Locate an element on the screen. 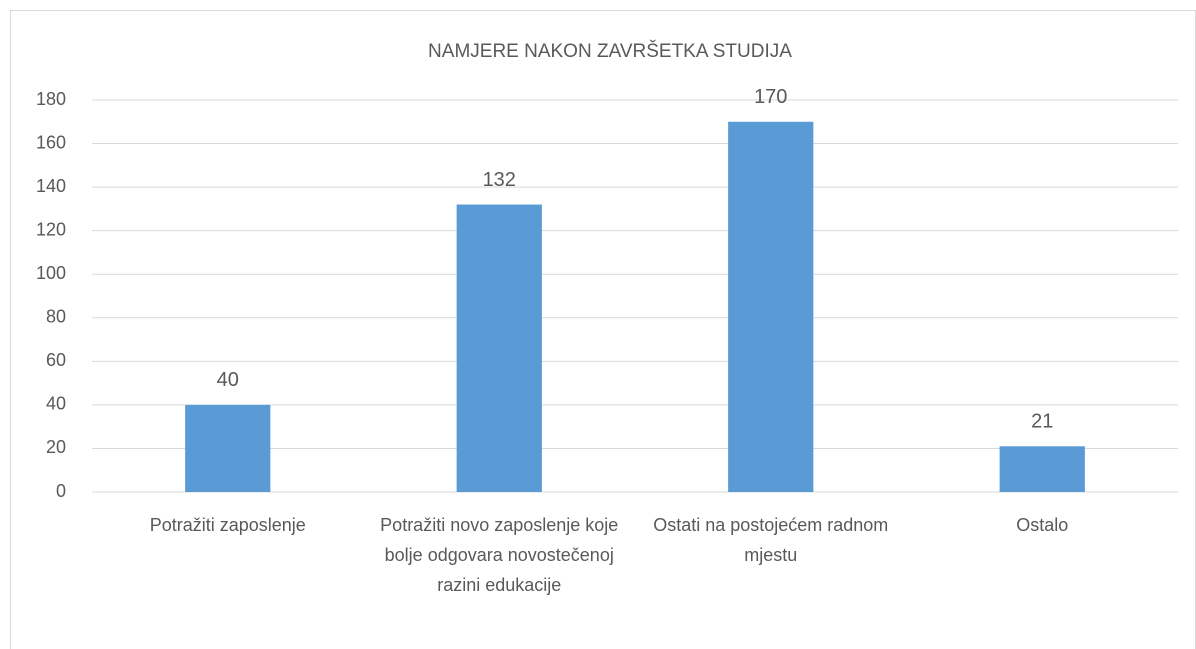 This screenshot has width=1196, height=649. y-tick-label: 0 is located at coordinates (61, 491).